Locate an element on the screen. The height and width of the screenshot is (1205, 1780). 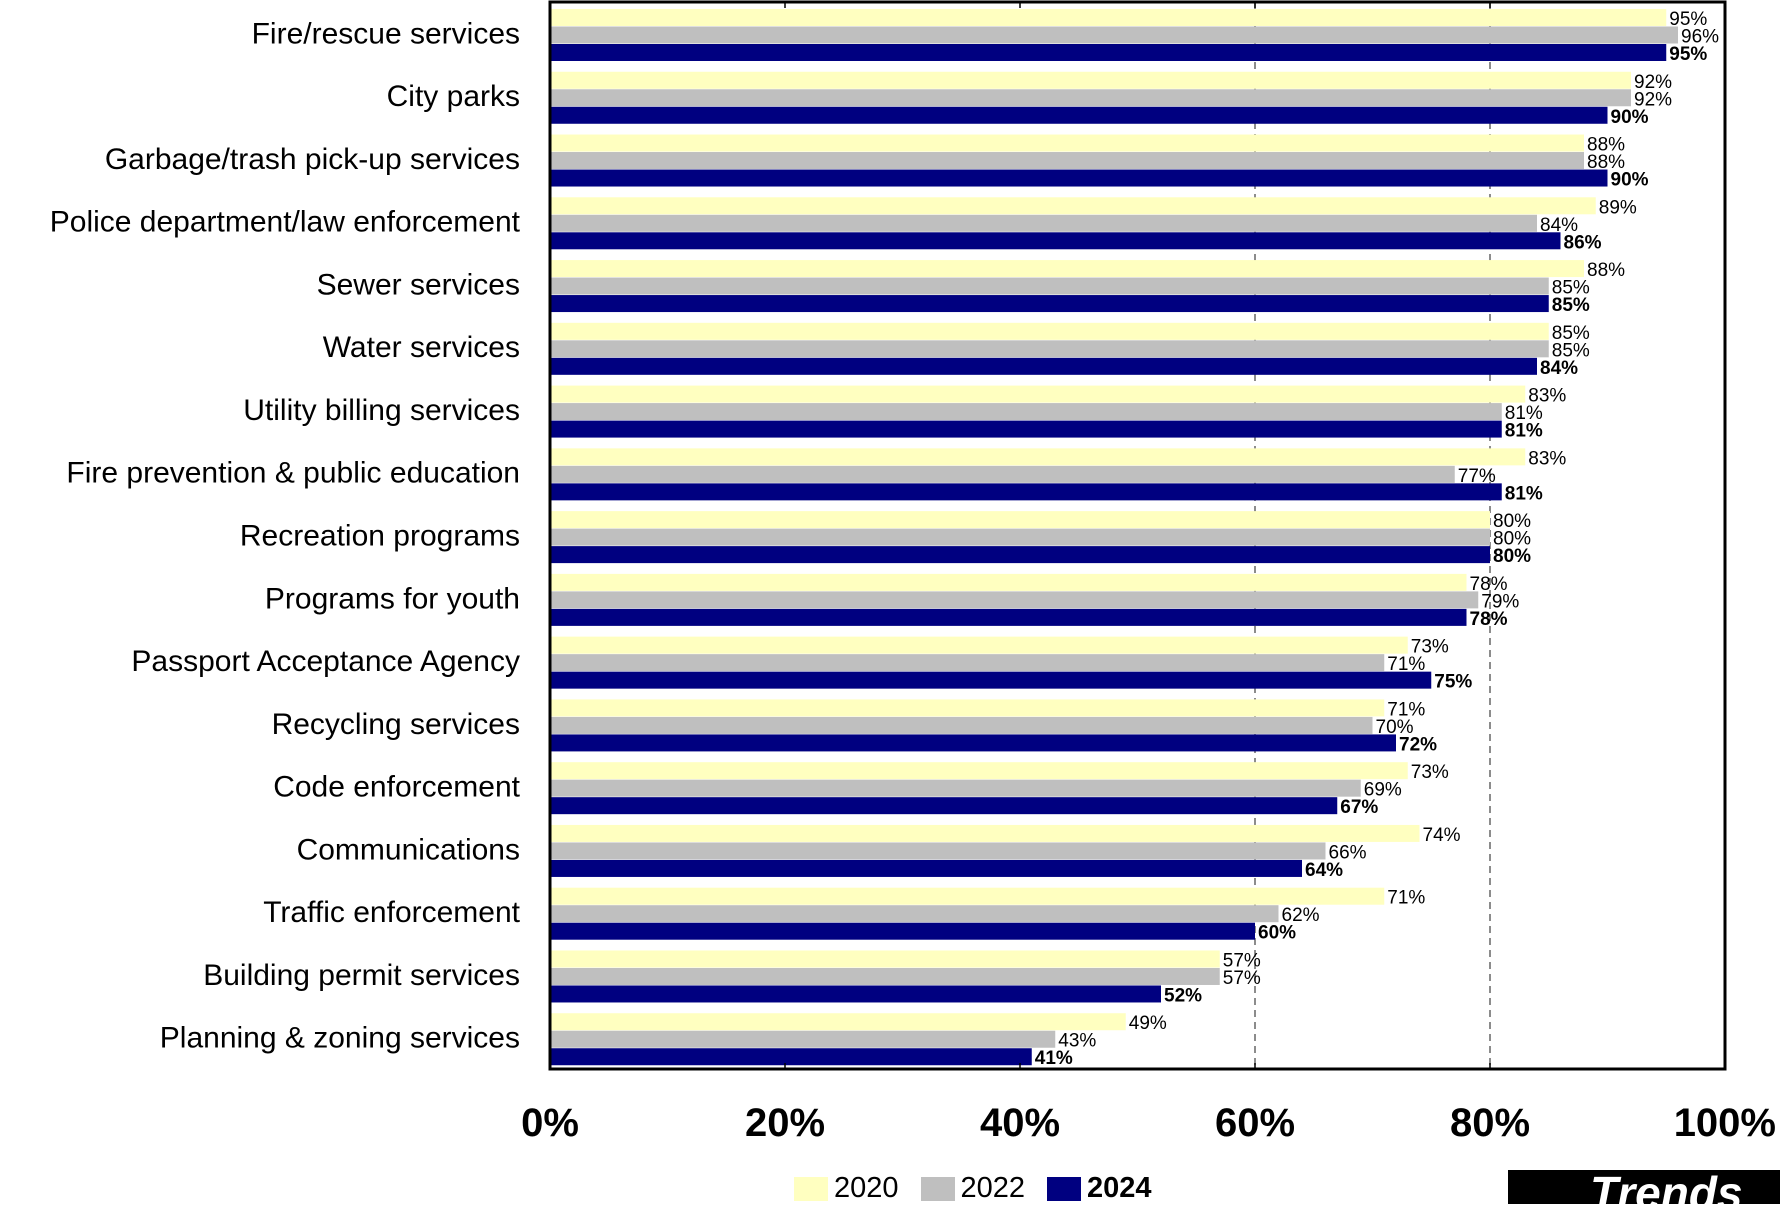
category-label: Planning & zoning services is located at coordinates (340, 1038).